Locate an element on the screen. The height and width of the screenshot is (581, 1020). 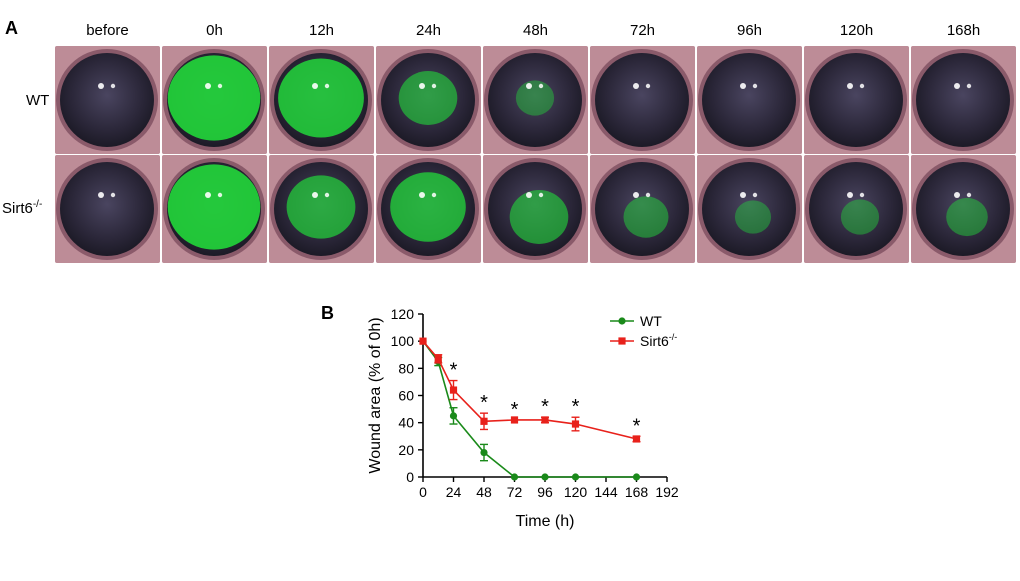
y-tick-label: 100 is located at coordinates (403, 341).